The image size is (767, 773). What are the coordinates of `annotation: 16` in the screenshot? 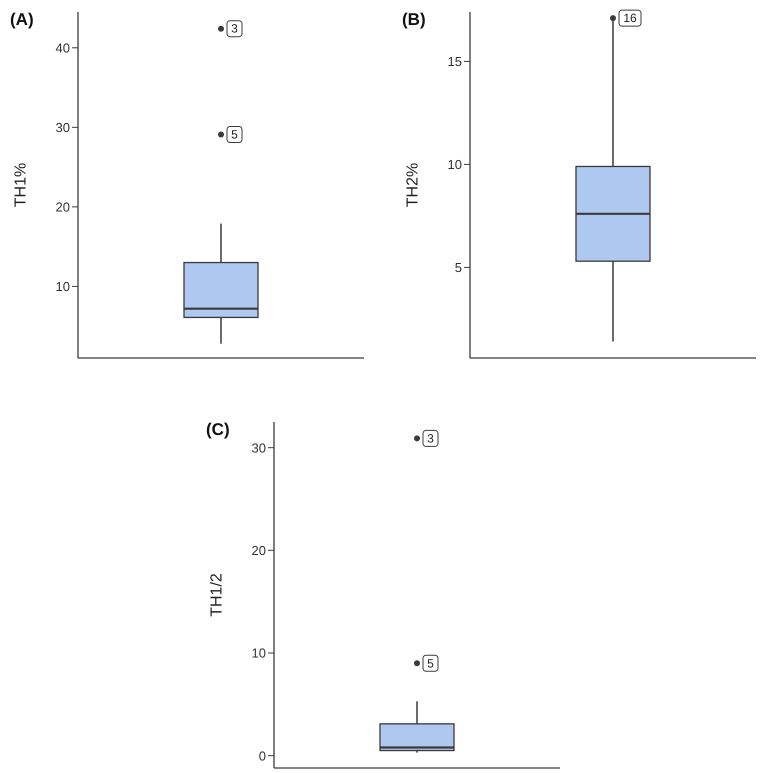 It's located at (630, 18).